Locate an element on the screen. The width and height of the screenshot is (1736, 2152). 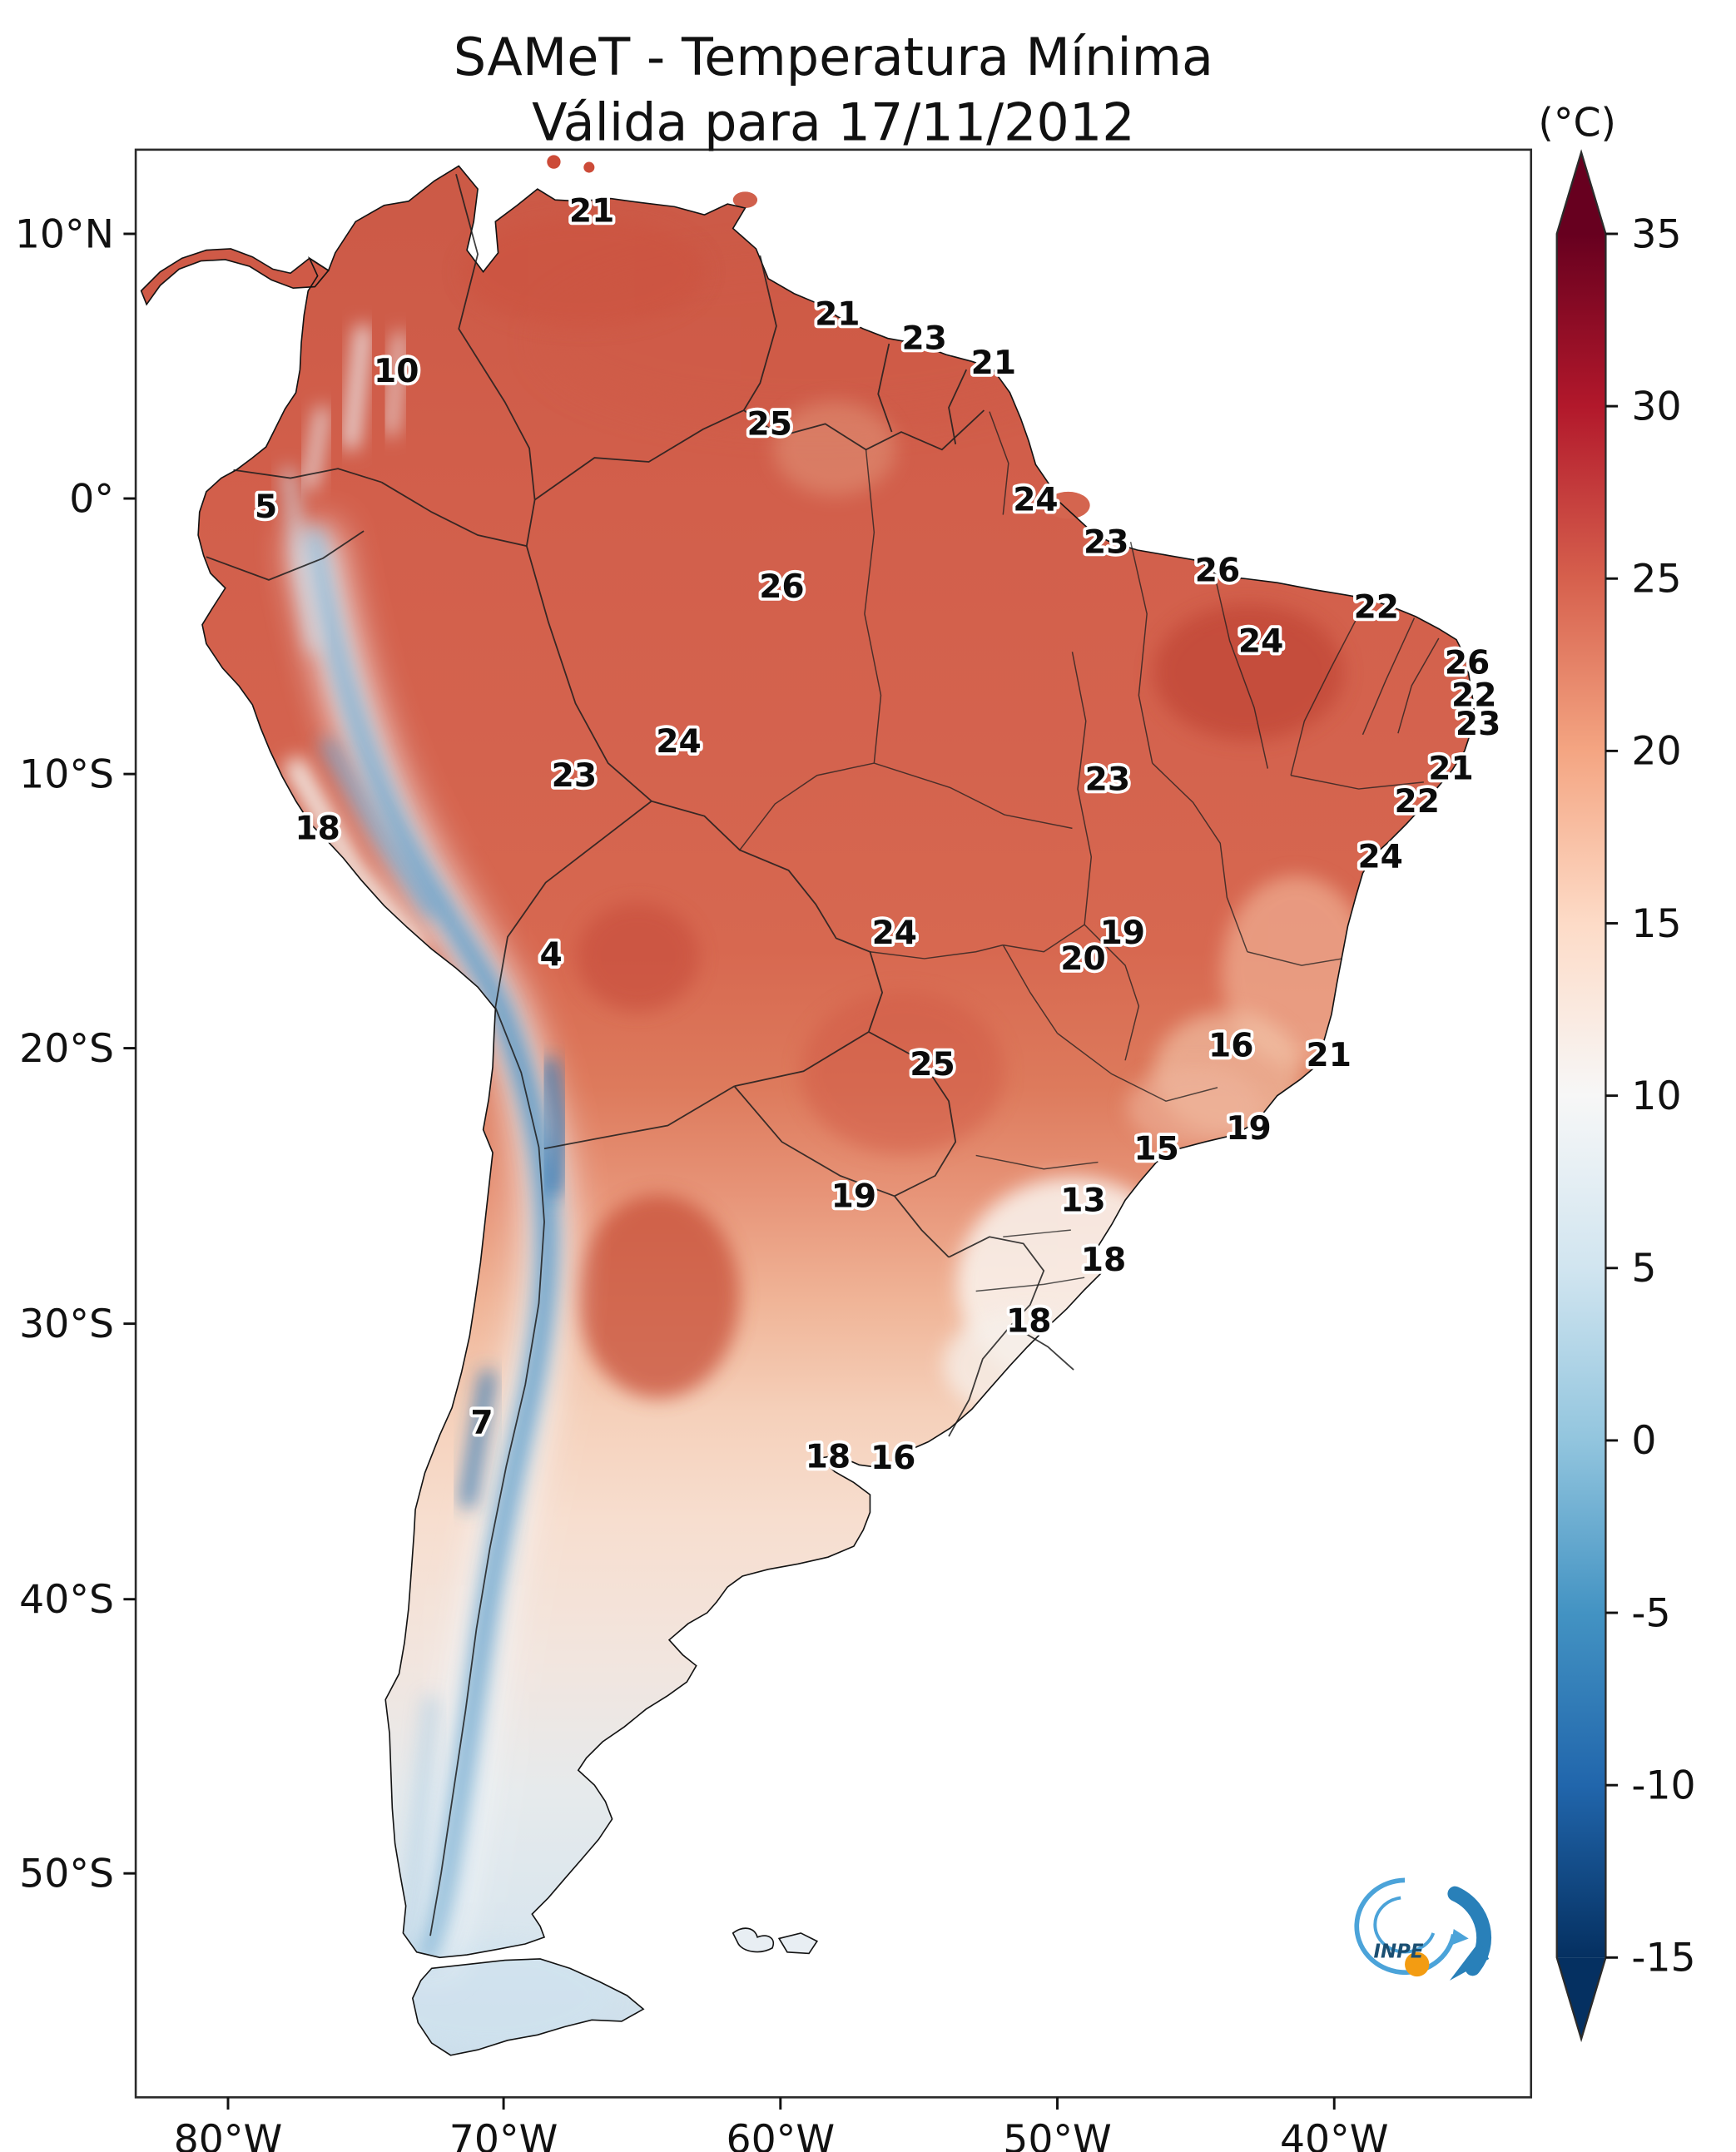
colorbar-ticks: 35 30 25 20 15 10 5 0 -5 -10 -15 is located at coordinates (1651, 1096).